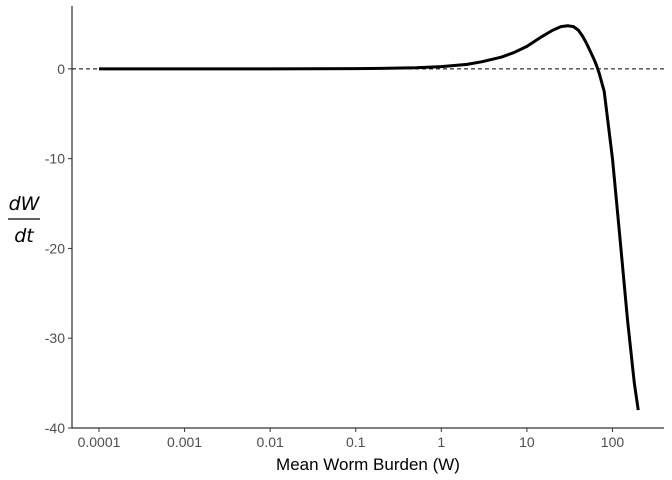 This screenshot has width=672, height=480. What do you see at coordinates (270, 442) in the screenshot?
I see `x-tick-label: 0.01` at bounding box center [270, 442].